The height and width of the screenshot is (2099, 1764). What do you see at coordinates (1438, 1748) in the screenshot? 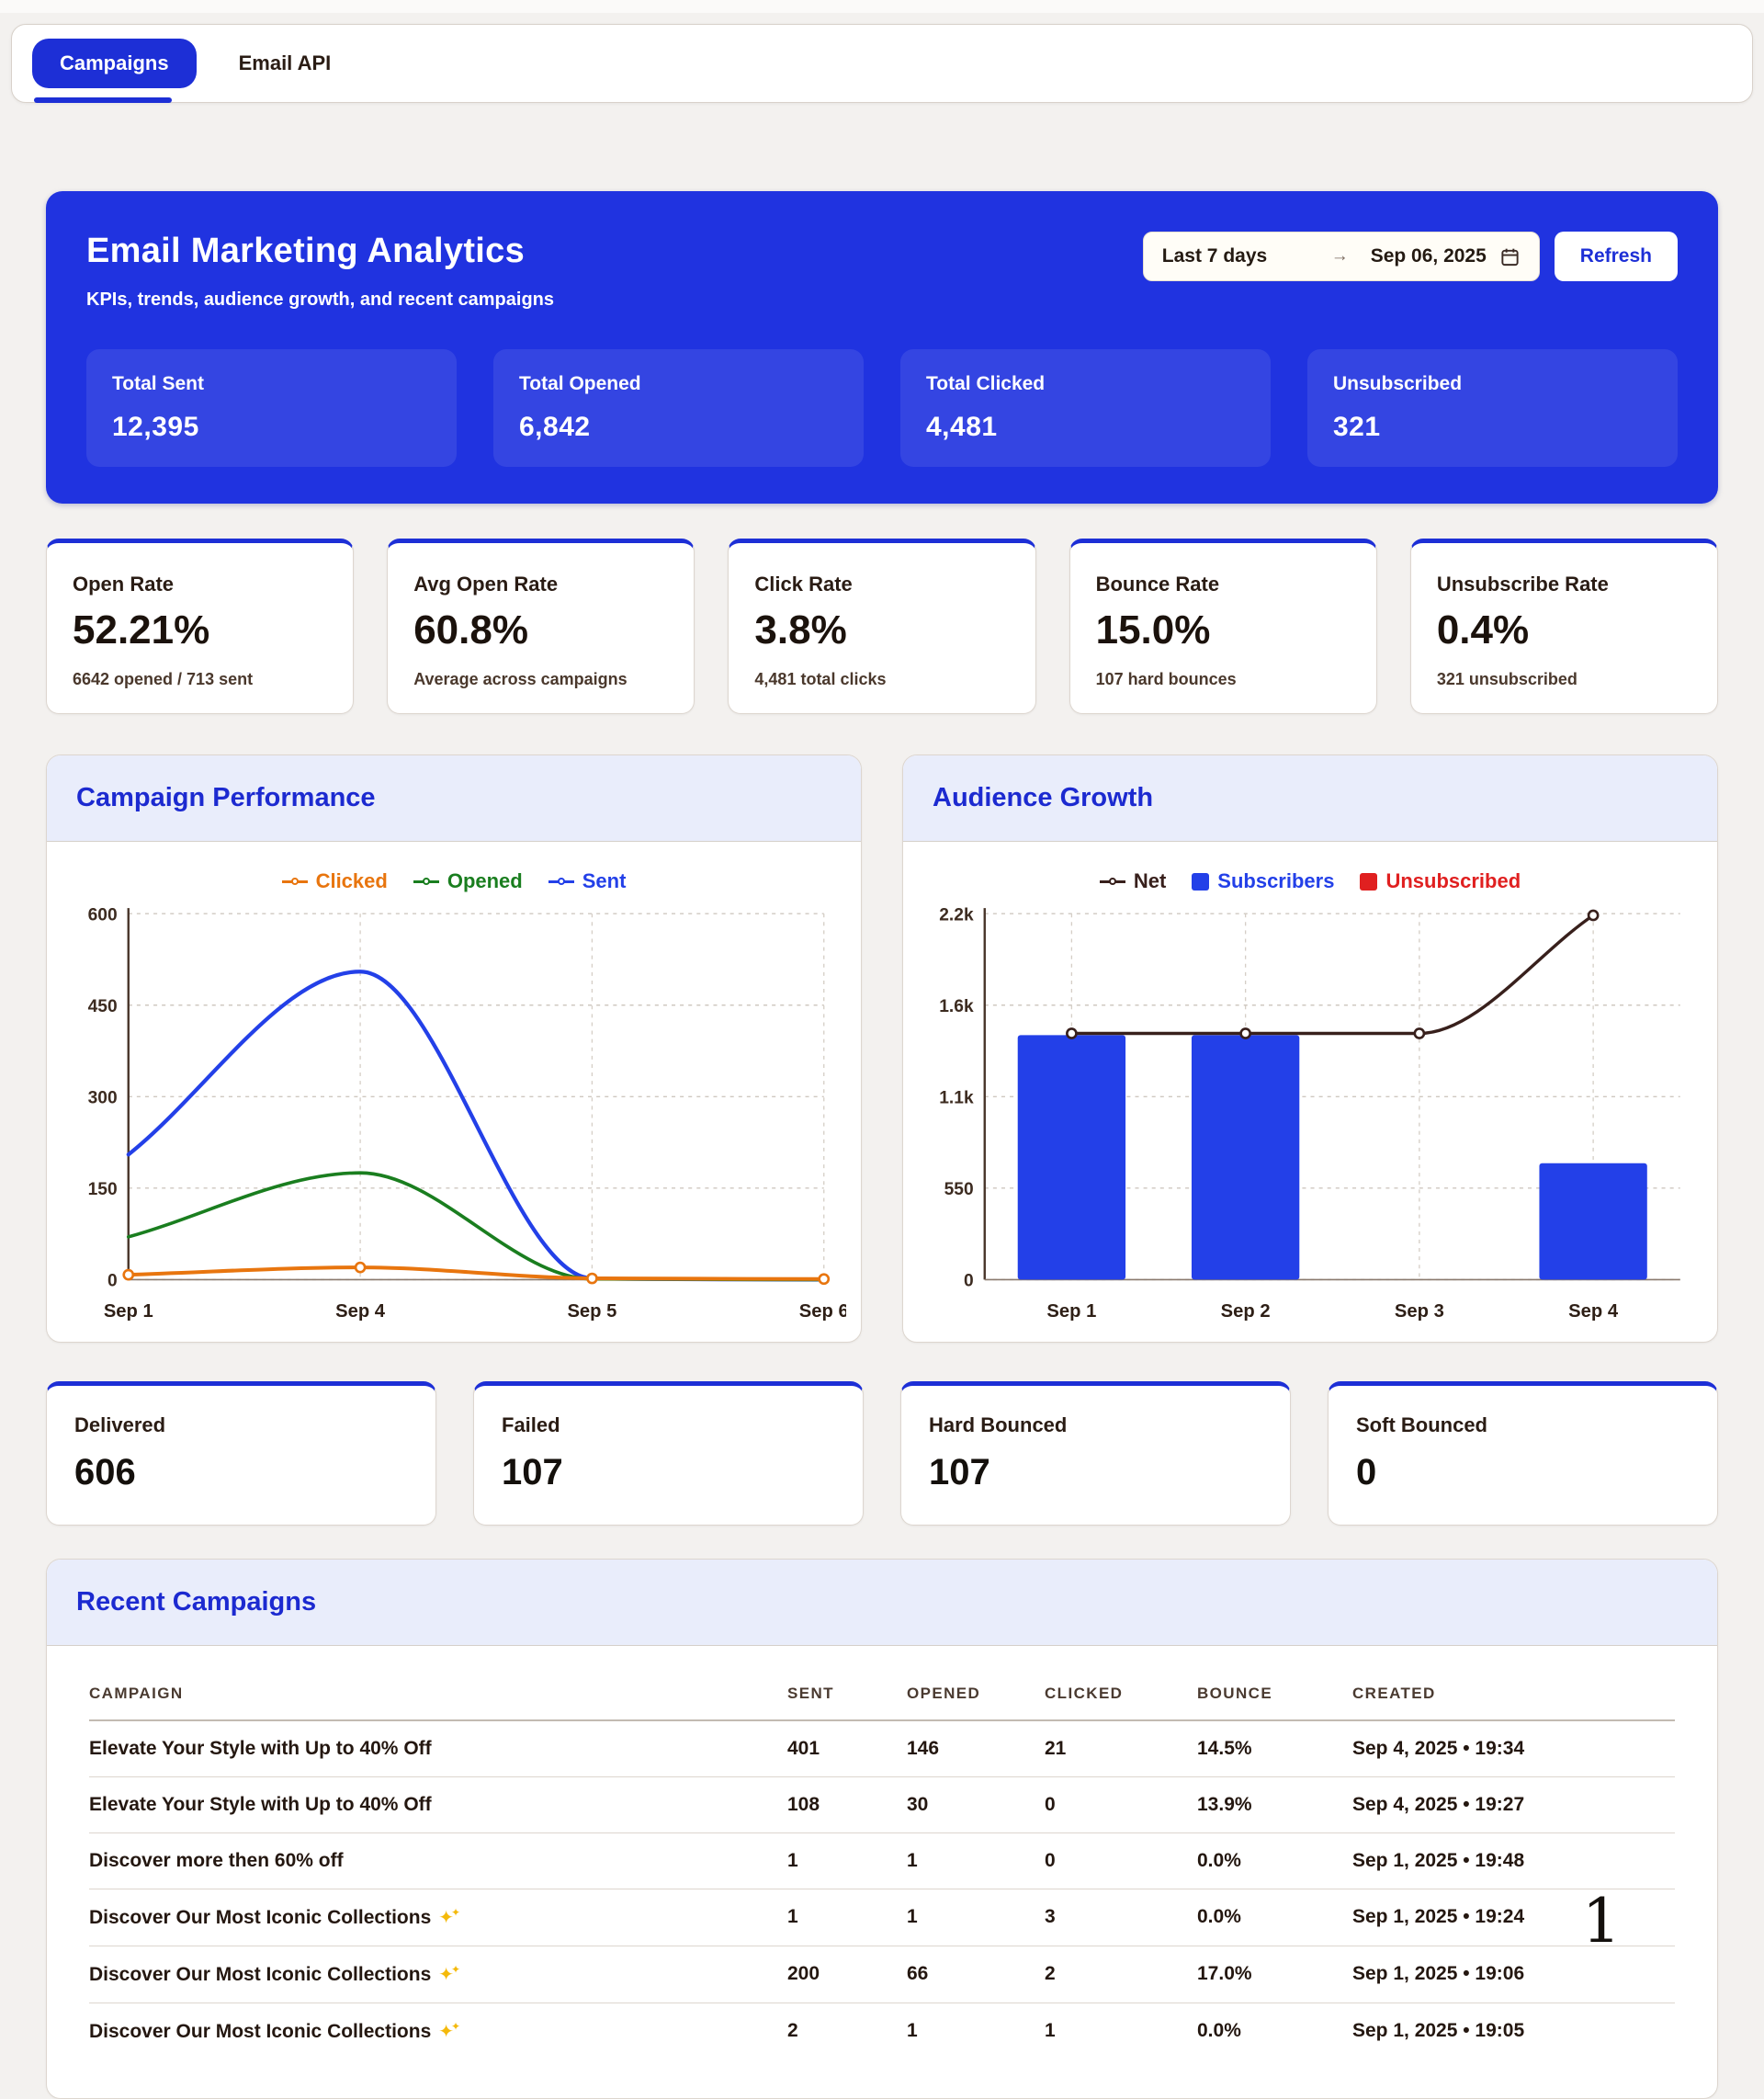
I see `cell-created: Sep 4, 2025 • 19:34` at bounding box center [1438, 1748].